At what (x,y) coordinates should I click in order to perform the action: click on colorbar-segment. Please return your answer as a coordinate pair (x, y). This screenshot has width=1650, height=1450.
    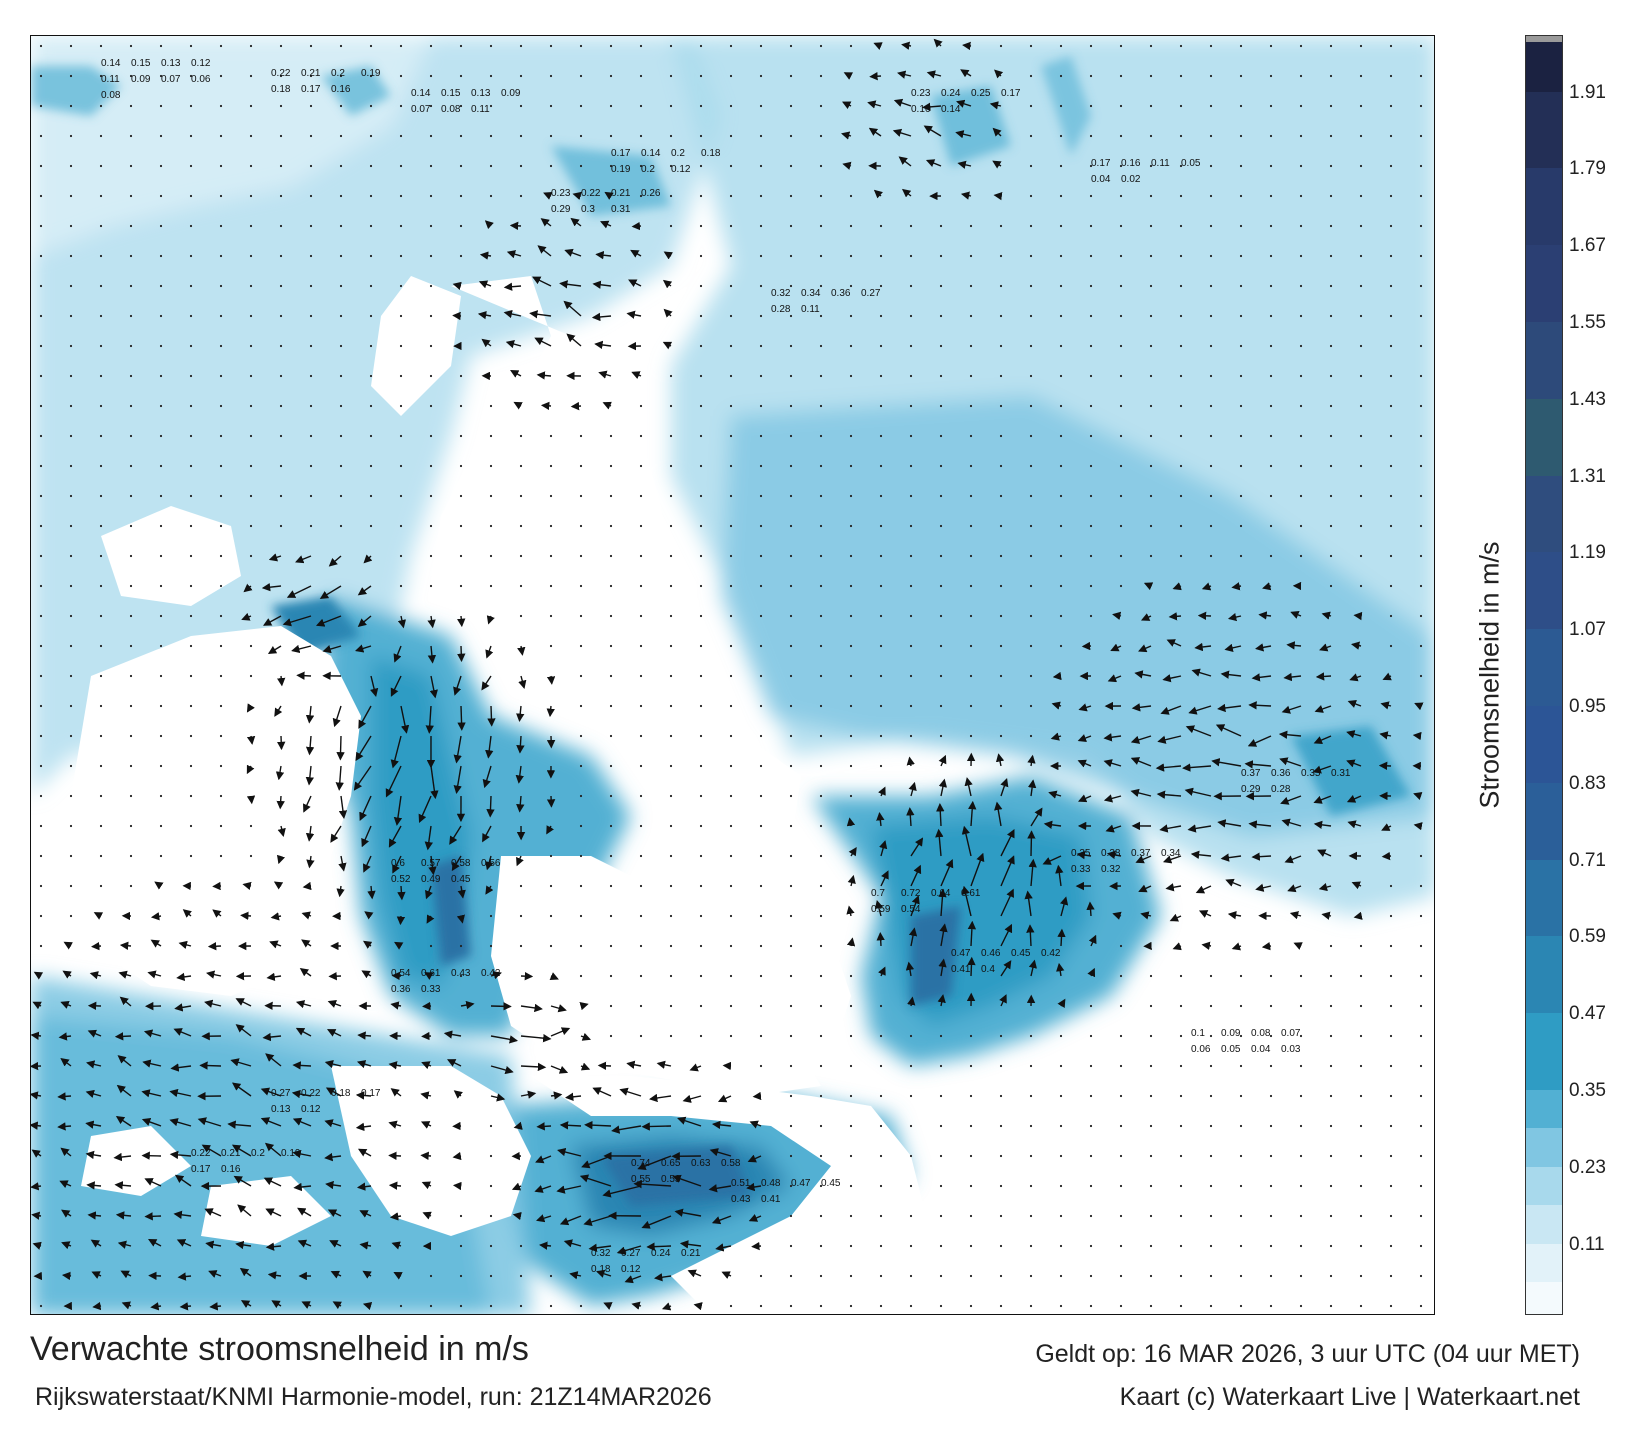
    Looking at the image, I should click on (1544, 1262).